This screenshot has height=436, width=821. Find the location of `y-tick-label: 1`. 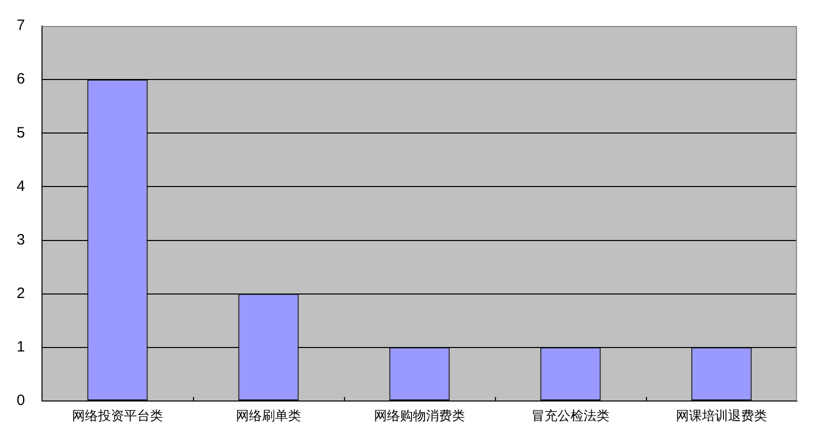

y-tick-label: 1 is located at coordinates (20, 347).